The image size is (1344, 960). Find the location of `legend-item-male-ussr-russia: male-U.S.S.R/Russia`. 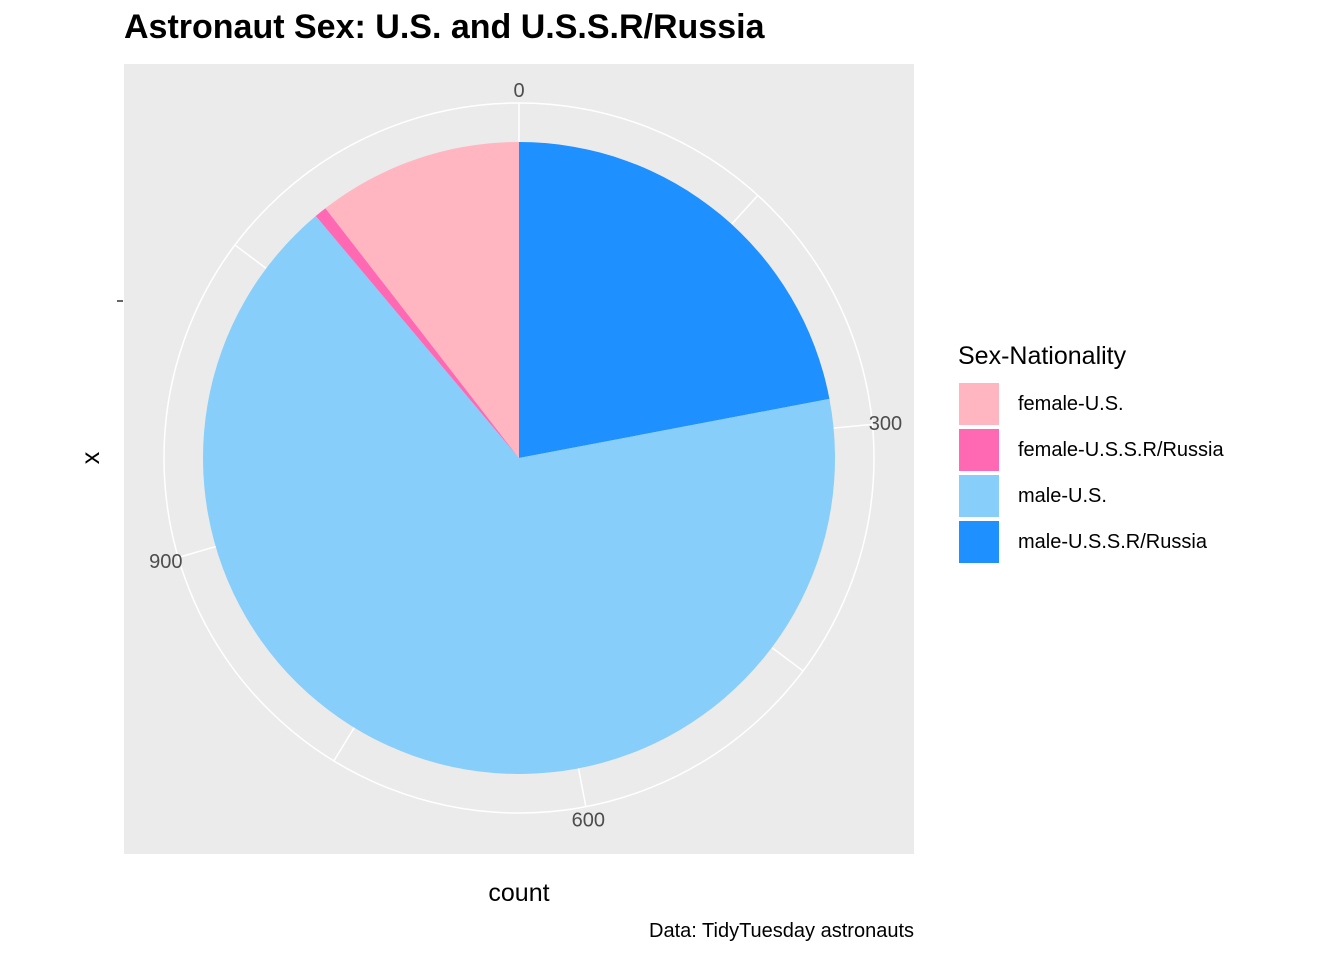

legend-item-male-ussr-russia: male-U.S.S.R/Russia is located at coordinates (1091, 542).